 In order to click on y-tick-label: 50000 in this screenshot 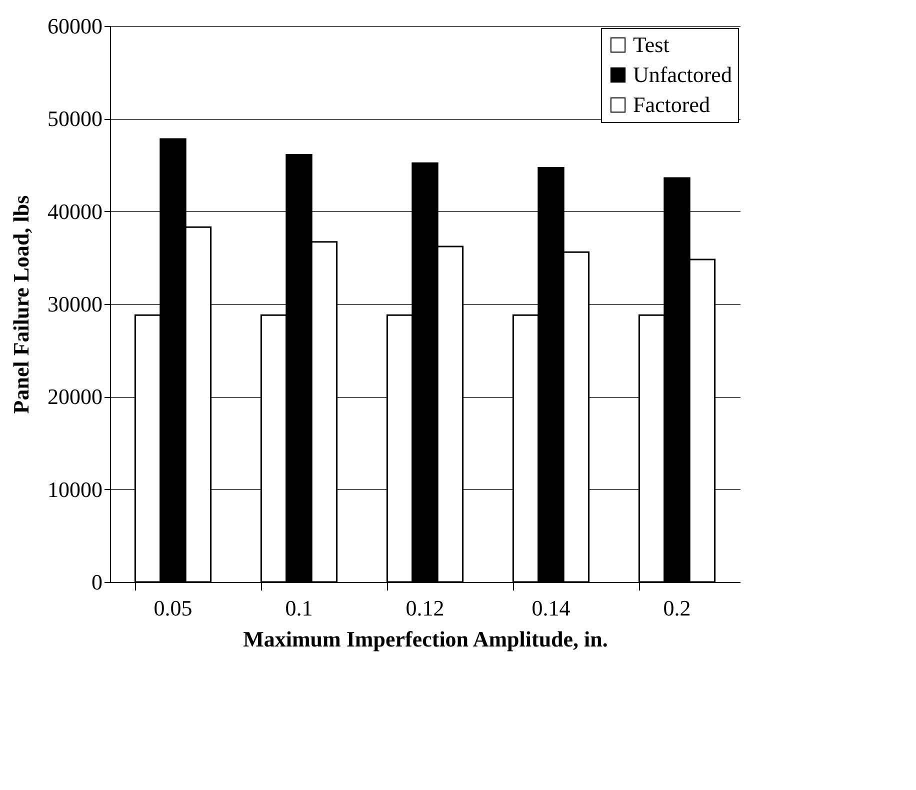, I will do `click(75, 119)`.